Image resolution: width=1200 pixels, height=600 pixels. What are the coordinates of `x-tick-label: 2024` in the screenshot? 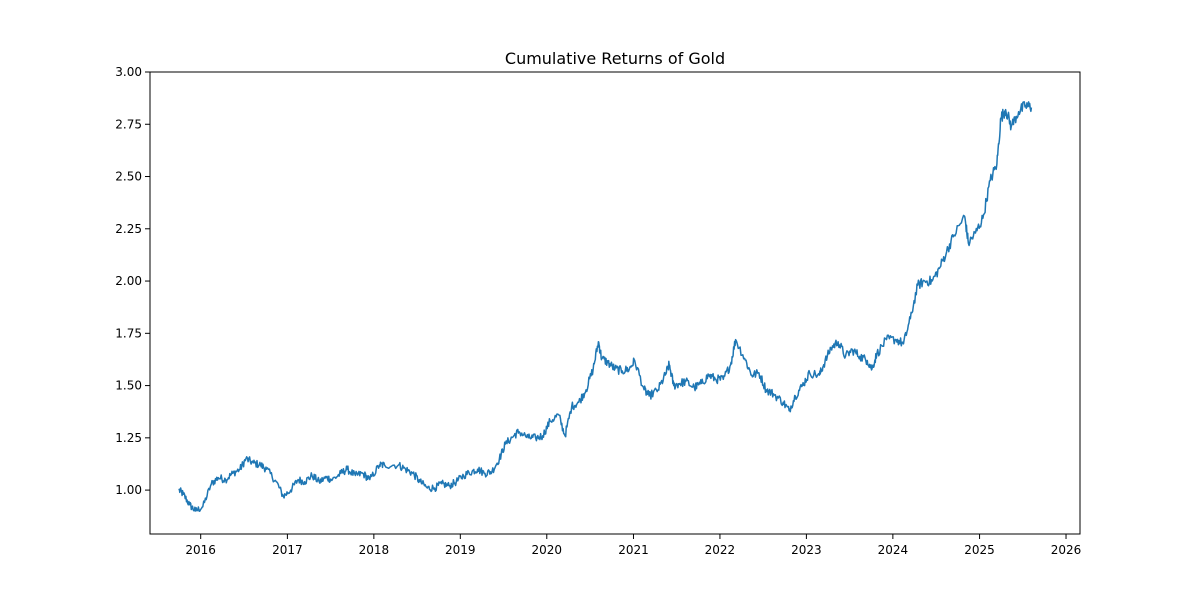 It's located at (893, 550).